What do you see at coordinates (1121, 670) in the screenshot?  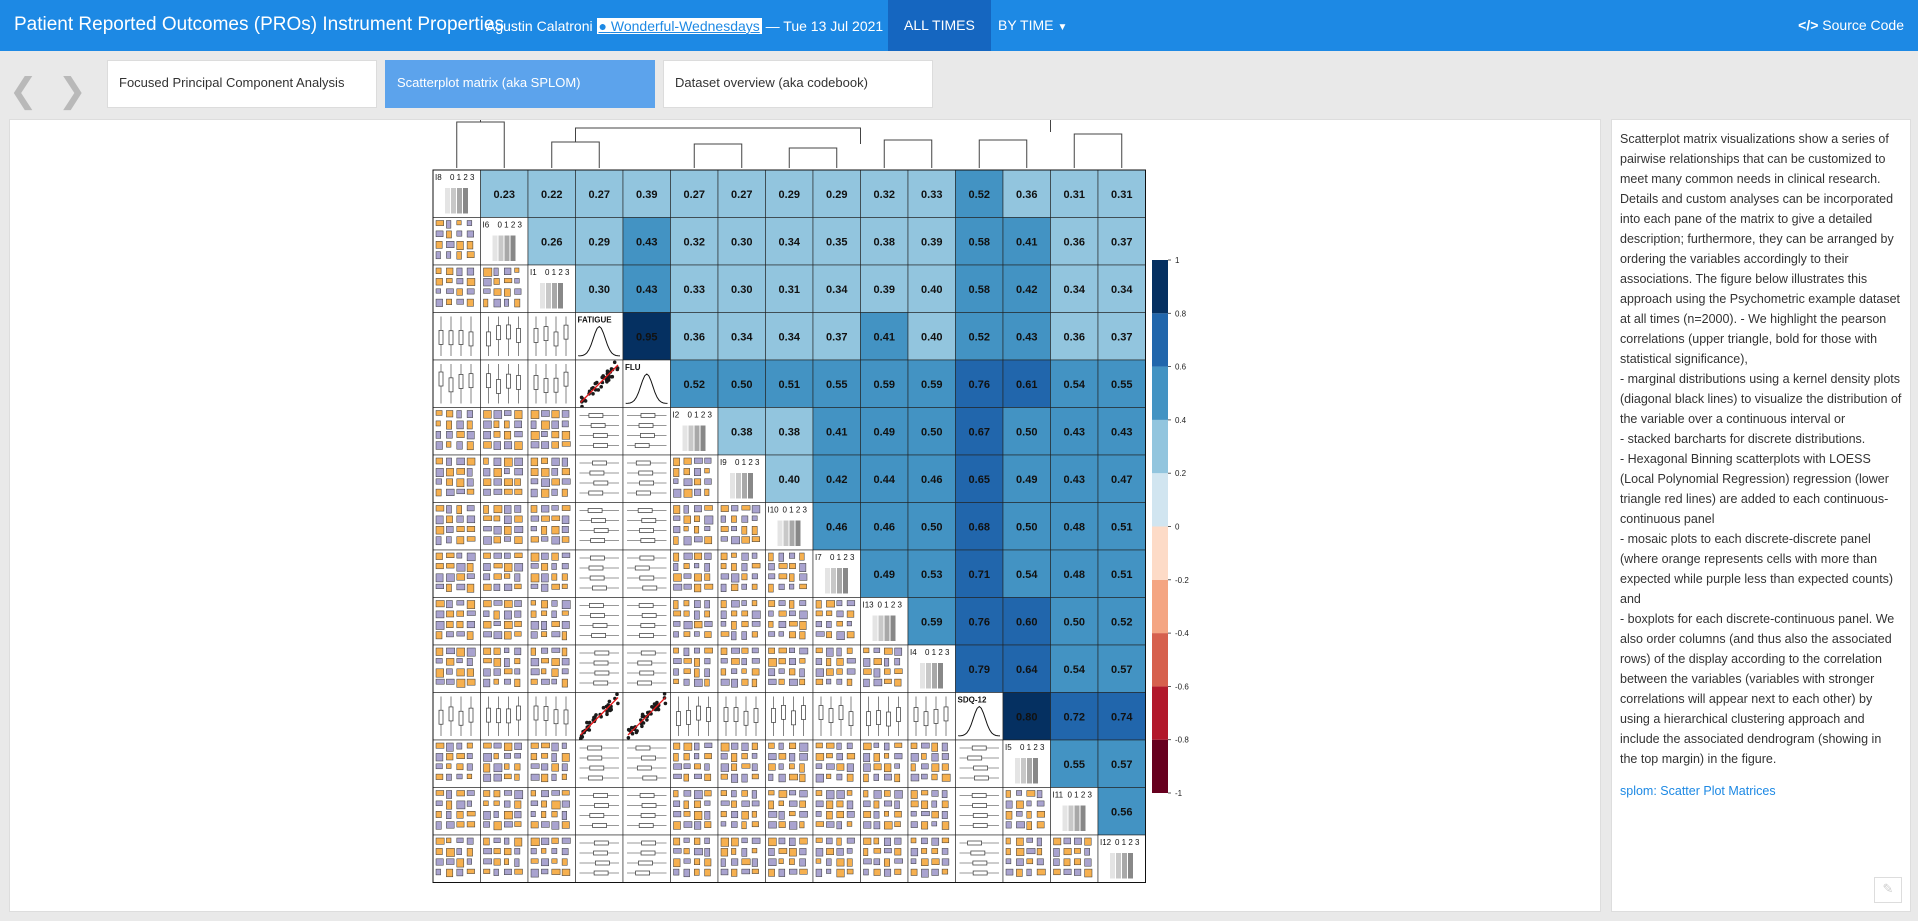 I see `correlation-value: 0.57` at bounding box center [1121, 670].